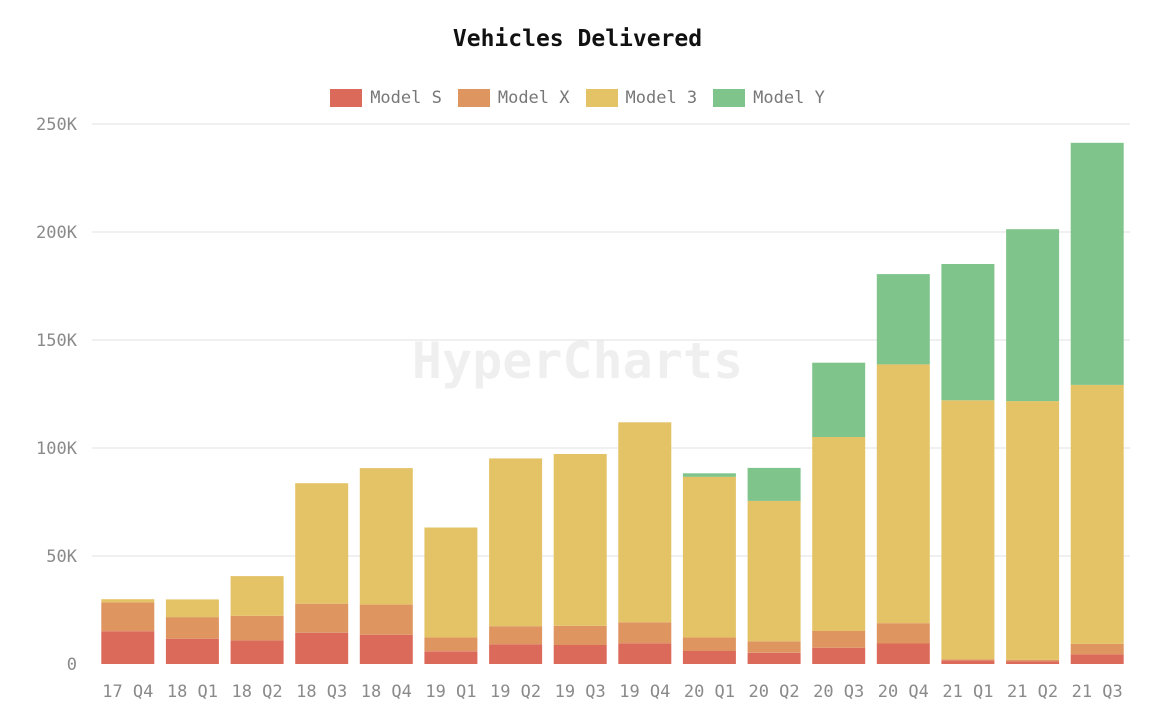 The height and width of the screenshot is (720, 1150). I want to click on x-tick-label: 21 Q1, so click(967, 692).